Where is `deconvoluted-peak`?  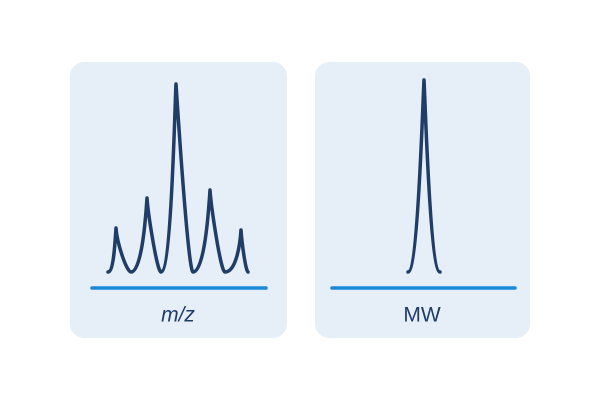
deconvoluted-peak is located at coordinates (424, 176).